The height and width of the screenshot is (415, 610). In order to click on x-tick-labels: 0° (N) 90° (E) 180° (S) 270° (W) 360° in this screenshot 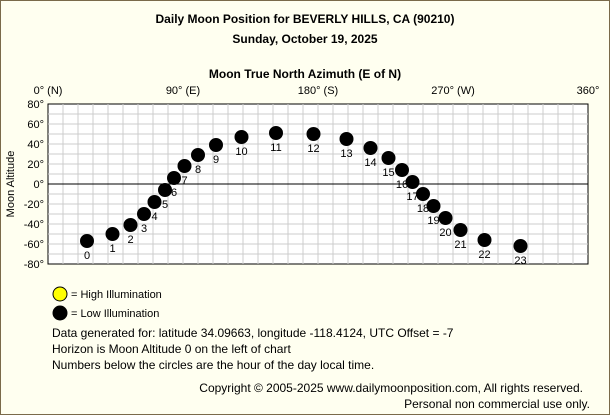, I will do `click(317, 91)`.